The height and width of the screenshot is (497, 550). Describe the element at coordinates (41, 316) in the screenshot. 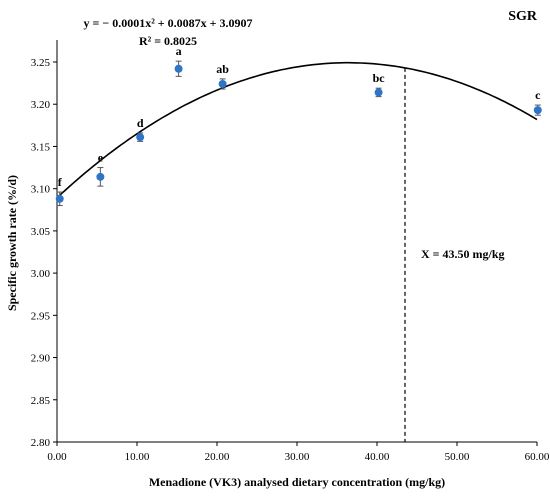

I see `y-tick-label: 2.95` at that location.